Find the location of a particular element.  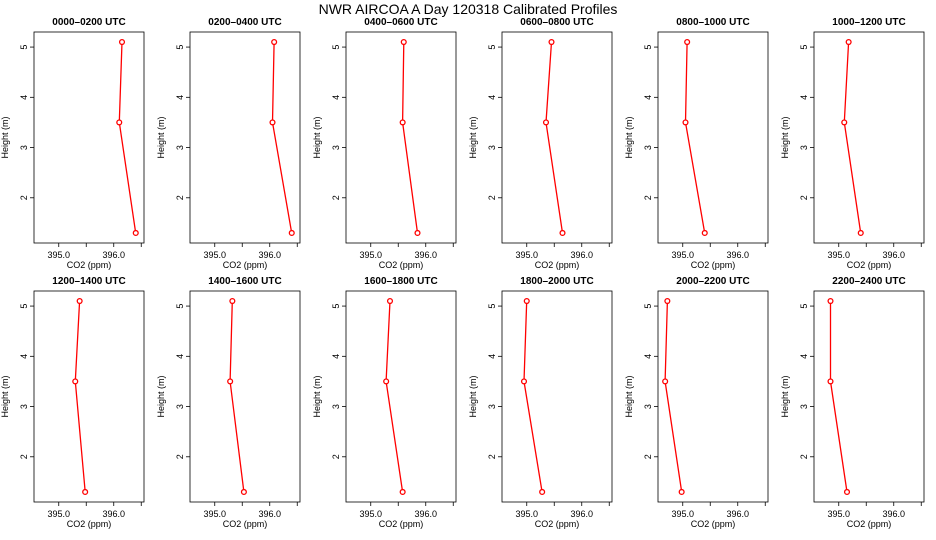

panel-title: 1000–1200 UTC is located at coordinates (868, 22).